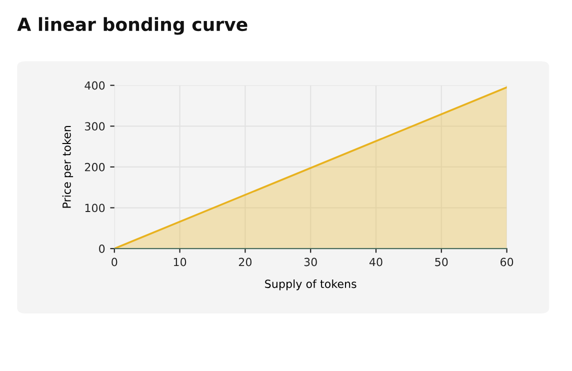  I want to click on y-tick-label: 400, so click(94, 85).